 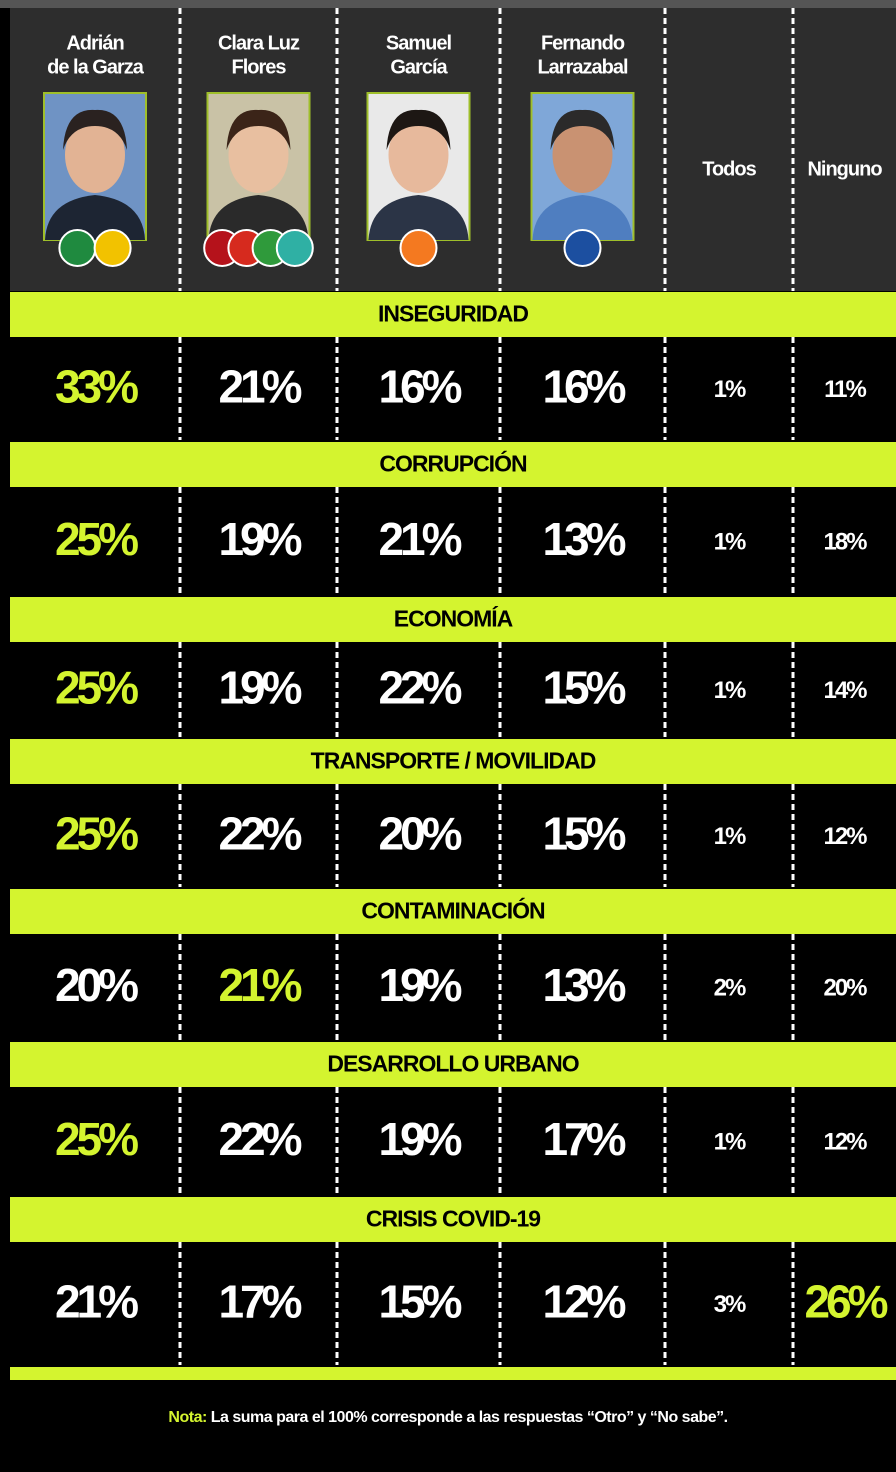 What do you see at coordinates (729, 169) in the screenshot?
I see `column-header: Todos` at bounding box center [729, 169].